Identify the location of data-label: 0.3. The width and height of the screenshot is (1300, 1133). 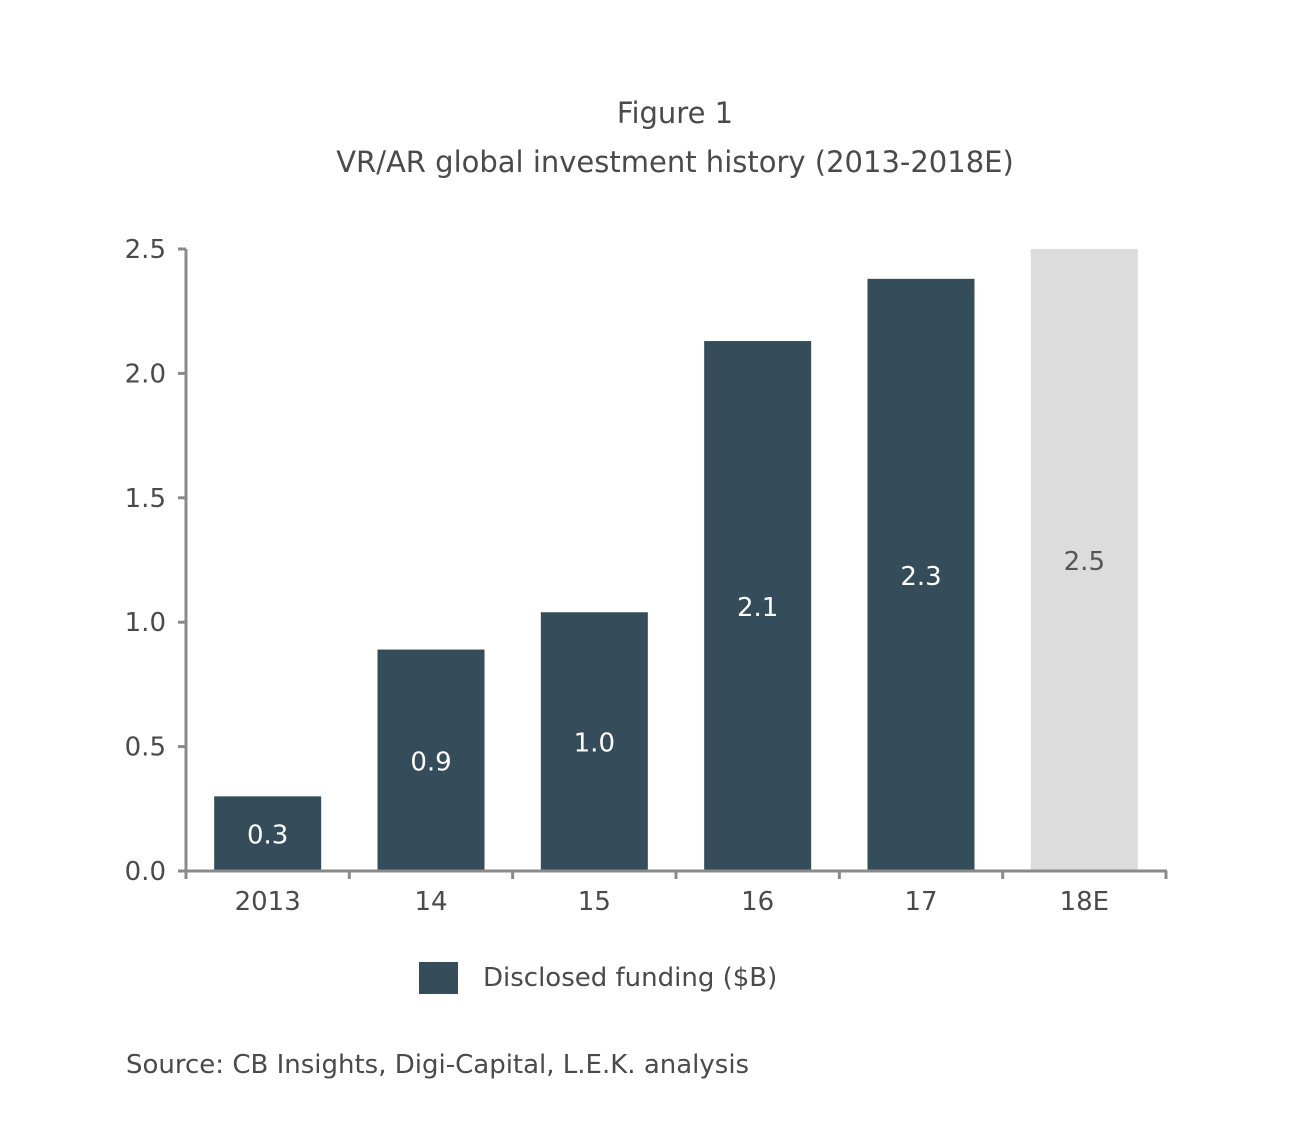
(267, 836).